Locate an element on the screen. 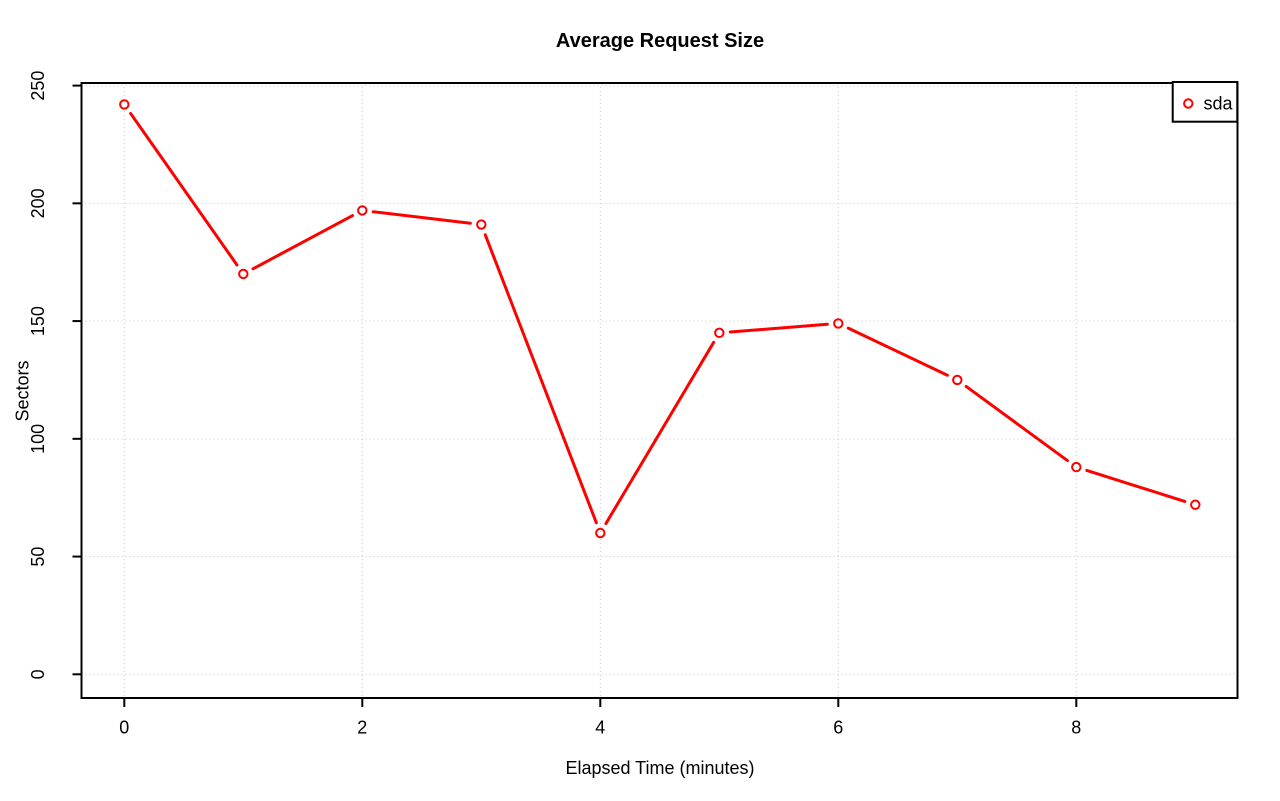 Image resolution: width=1280 pixels, height=801 pixels. y-tick-label: 150 is located at coordinates (38, 321).